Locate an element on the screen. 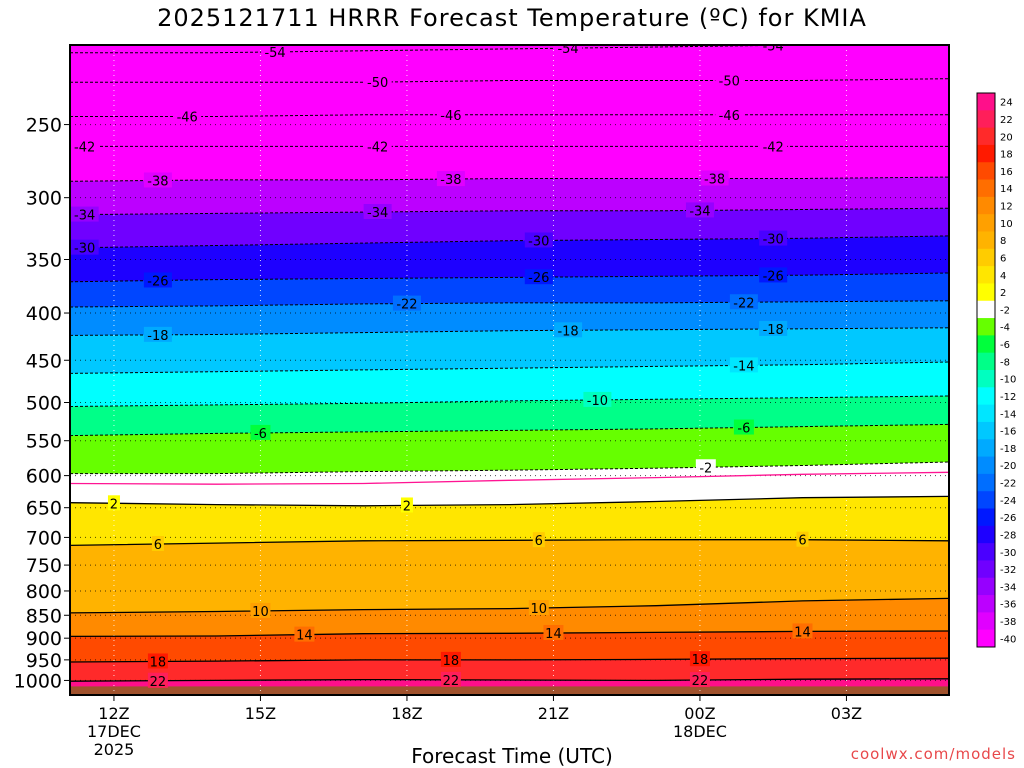  y-tick-label: 650 is located at coordinates (44, 509).